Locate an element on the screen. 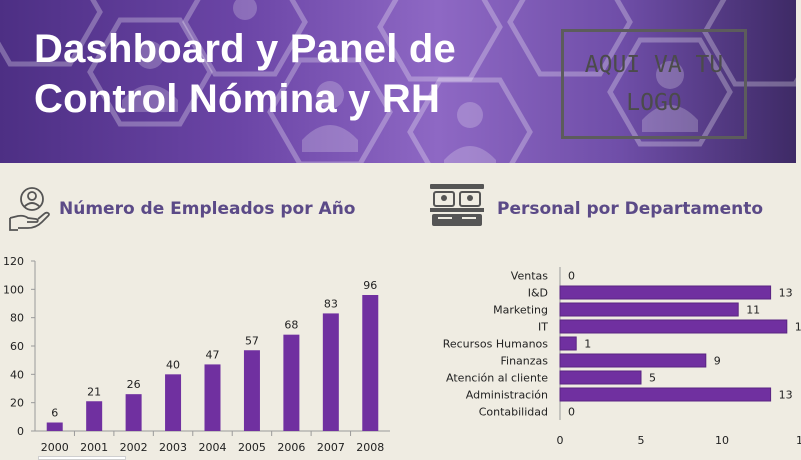 This screenshot has width=801, height=460. bar-2001 is located at coordinates (94, 416).